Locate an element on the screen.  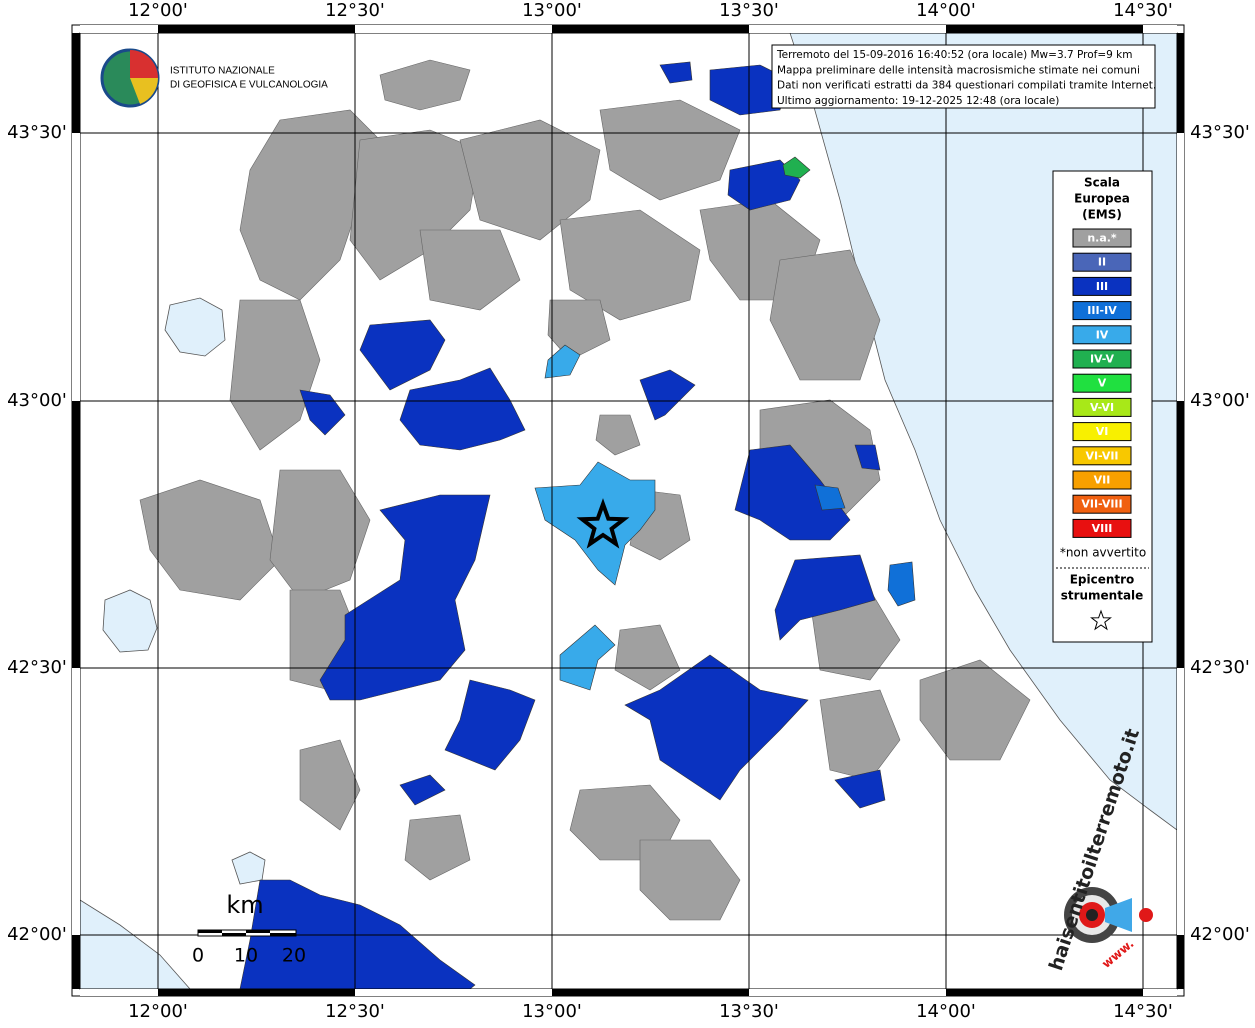
legend-label: III-IV is located at coordinates (1102, 310).